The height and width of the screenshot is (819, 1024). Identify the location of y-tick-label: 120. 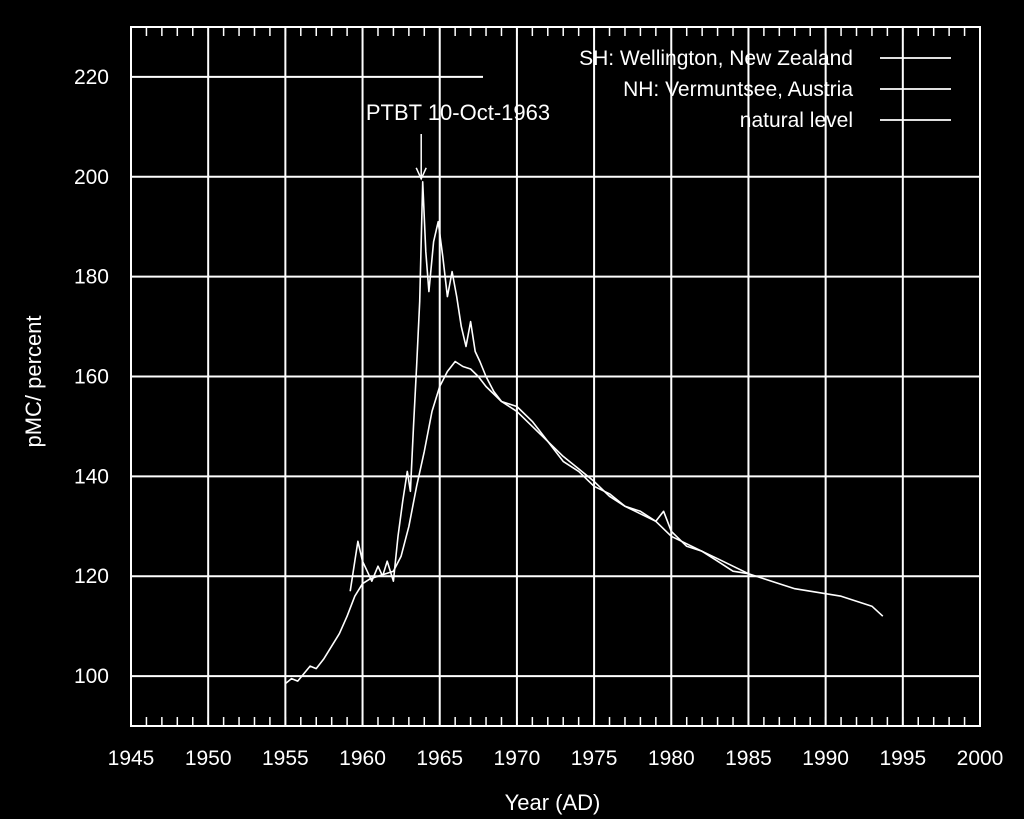
(91, 576).